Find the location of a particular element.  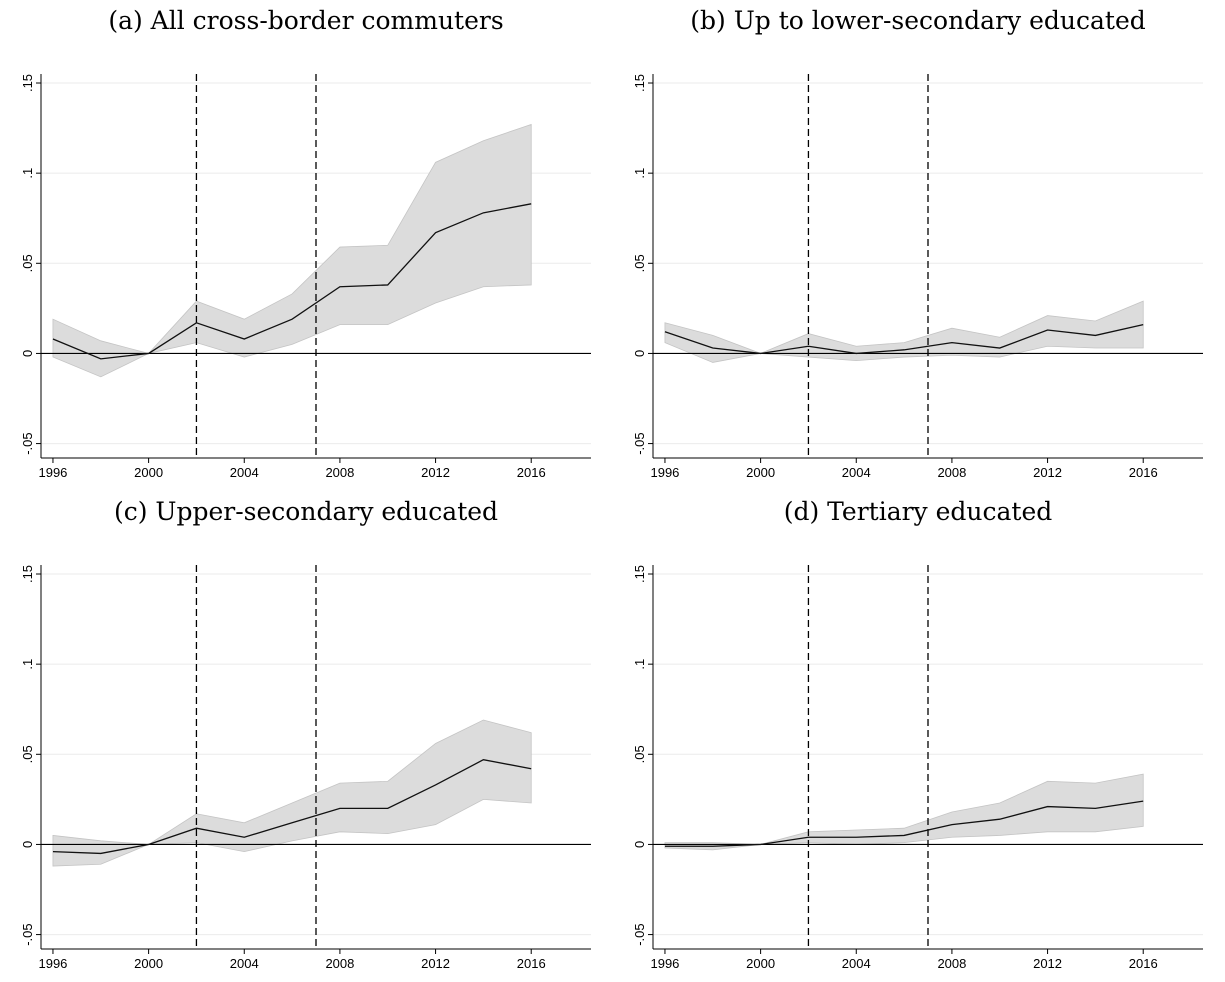

panel-title: (c) Upper-secondary educated is located at coordinates (306, 511).